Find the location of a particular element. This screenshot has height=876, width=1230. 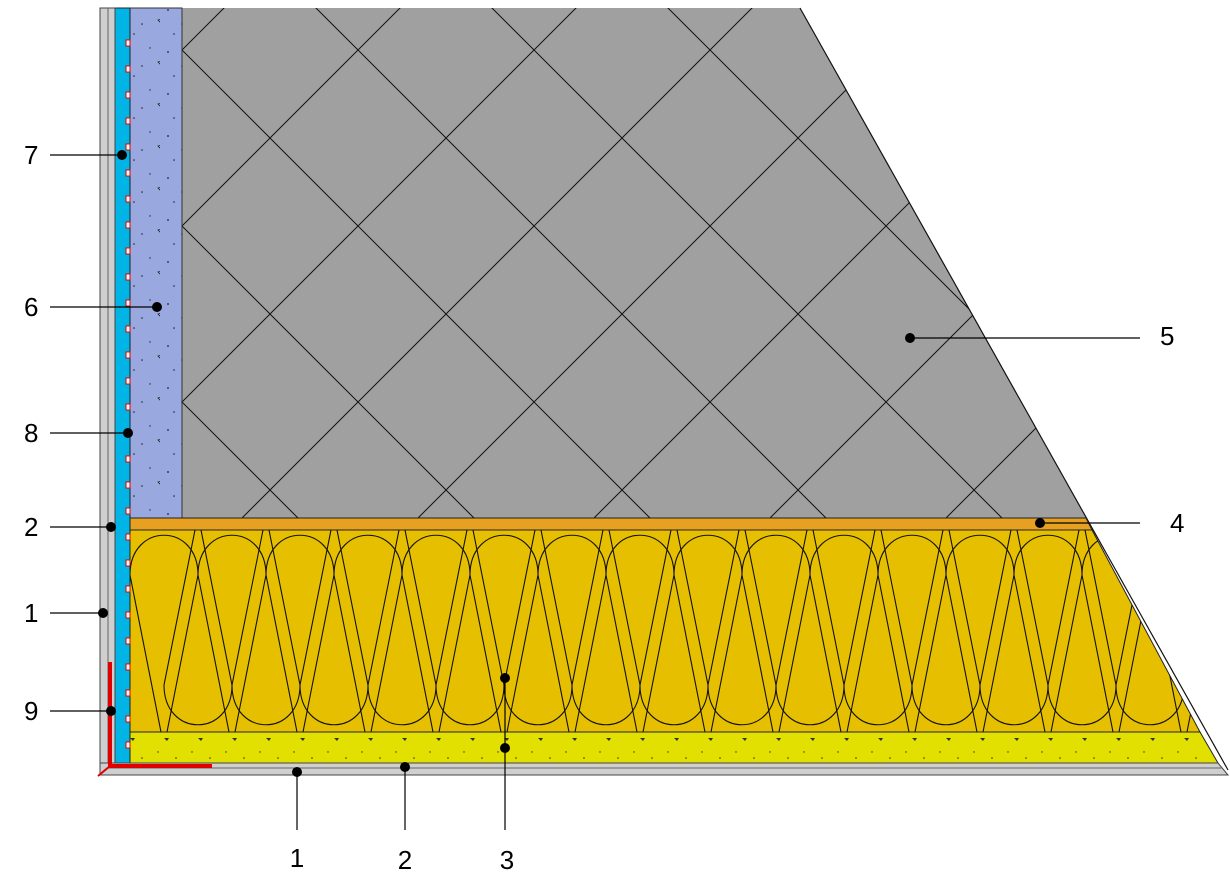

callout-label: 7 is located at coordinates (31, 155).